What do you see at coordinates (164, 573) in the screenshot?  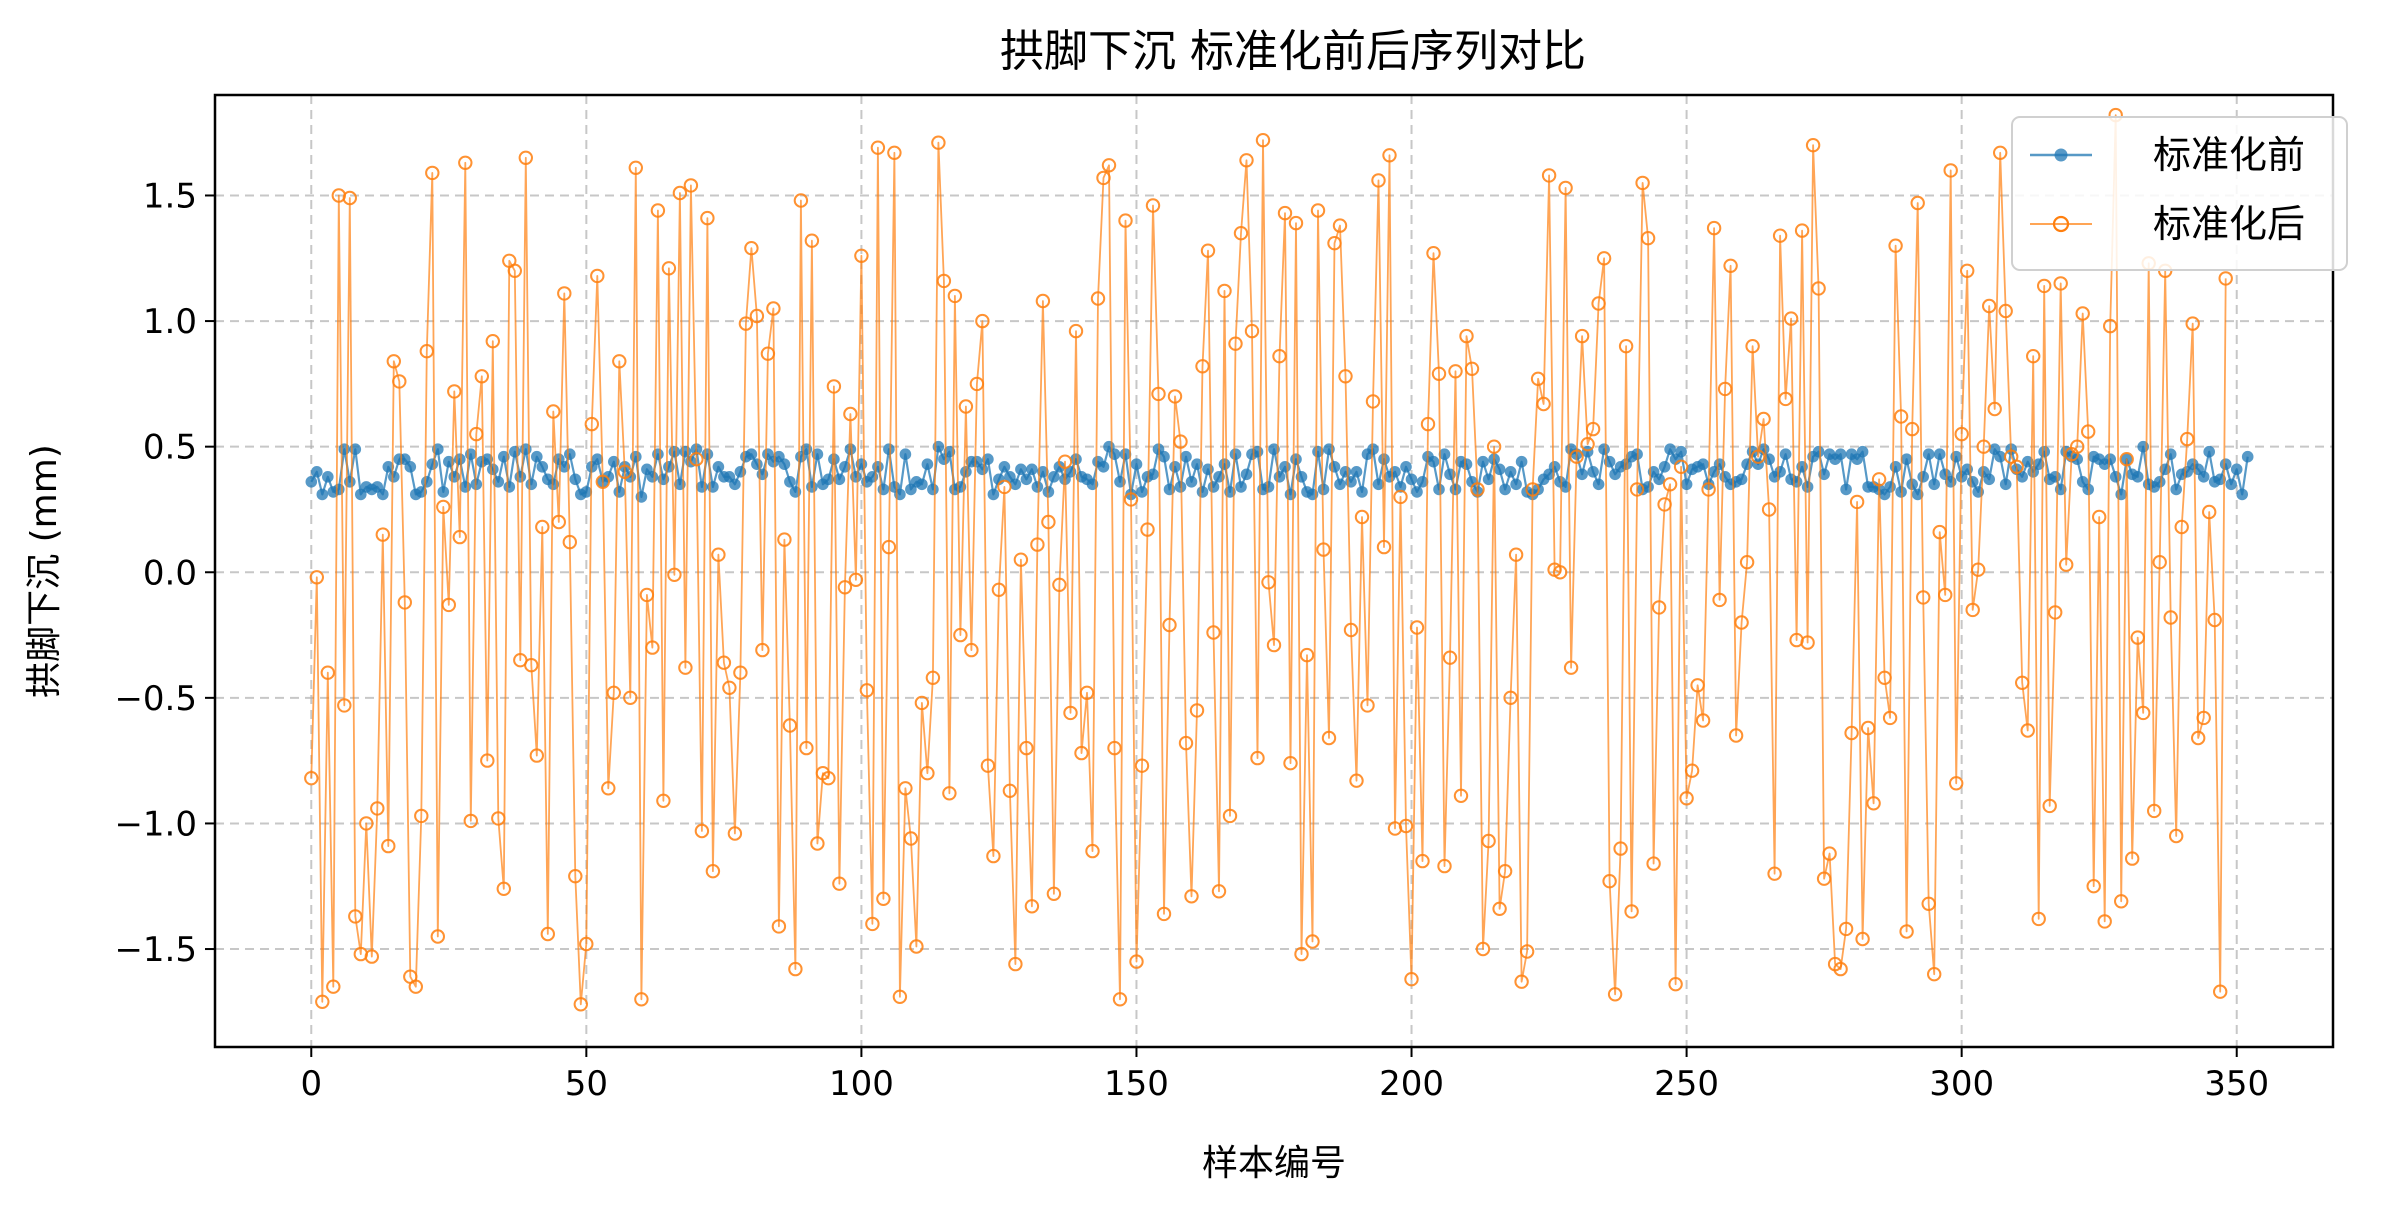 I see `y-axis-ticks: −1.5 −1.0 −0.5 0.0 0.5 1.0 1.5` at bounding box center [164, 573].